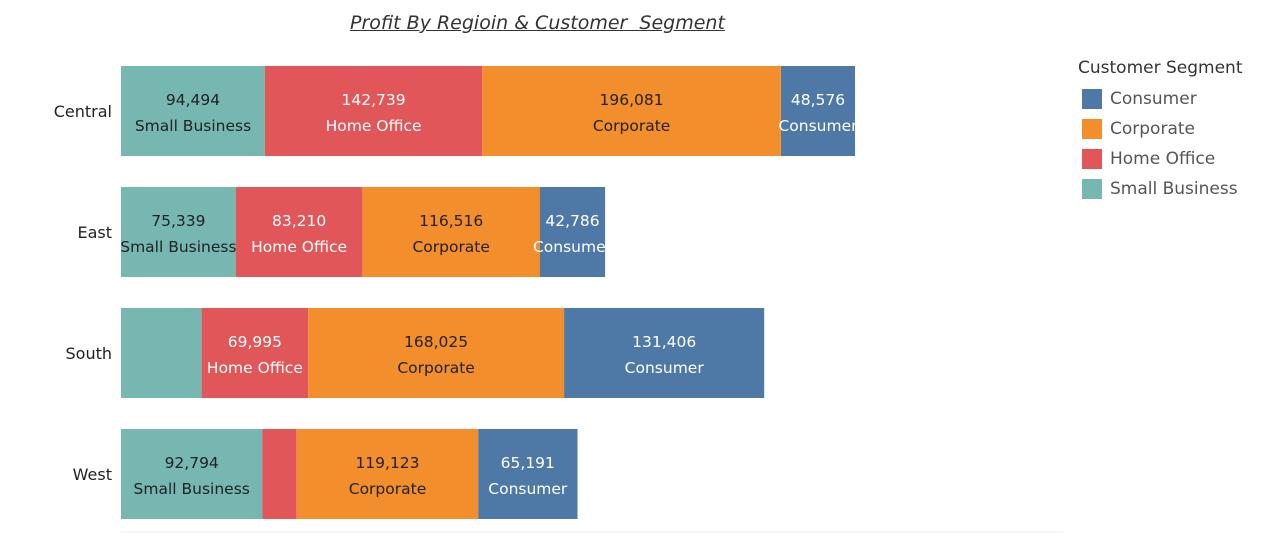  I want to click on legend-swatch-small-business, so click(1092, 189).